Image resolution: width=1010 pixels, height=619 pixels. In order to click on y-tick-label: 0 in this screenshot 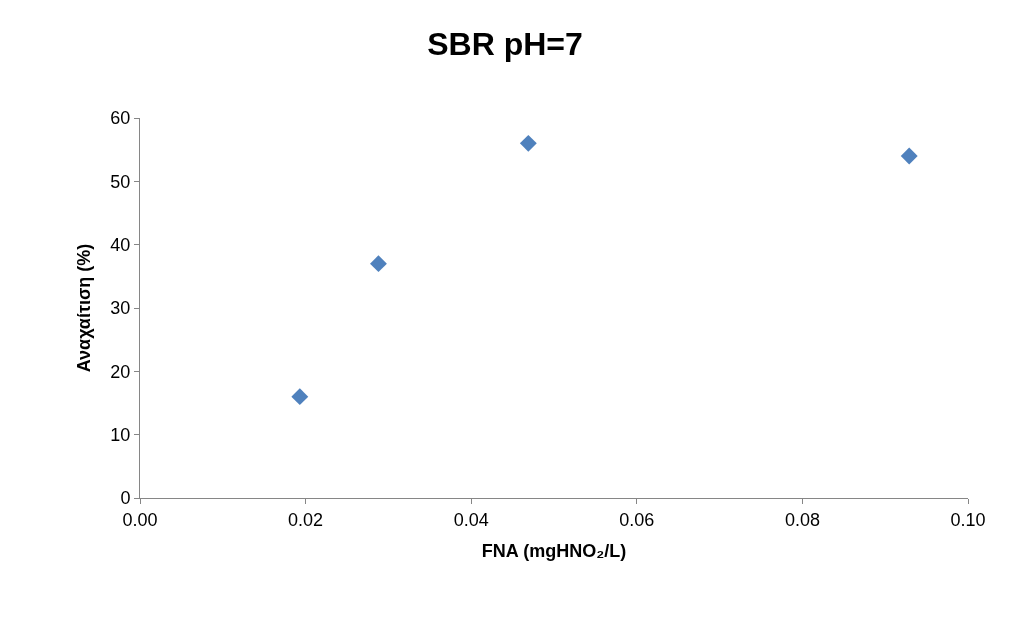, I will do `click(125, 498)`.